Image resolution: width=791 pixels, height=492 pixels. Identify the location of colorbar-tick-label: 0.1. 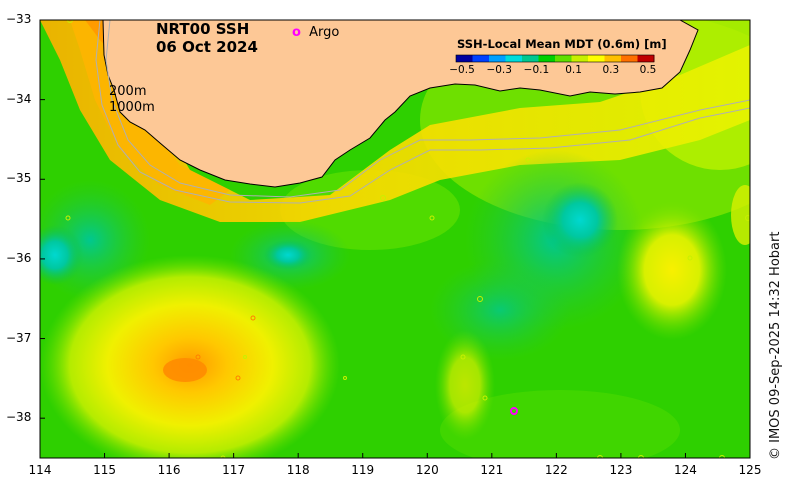
(573, 70).